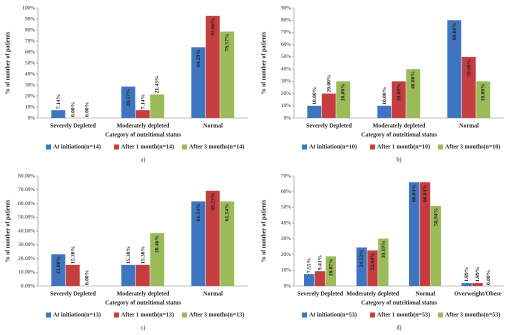 The height and width of the screenshot is (335, 512). I want to click on legend-label: At initiation(n=10), so click(333, 146).